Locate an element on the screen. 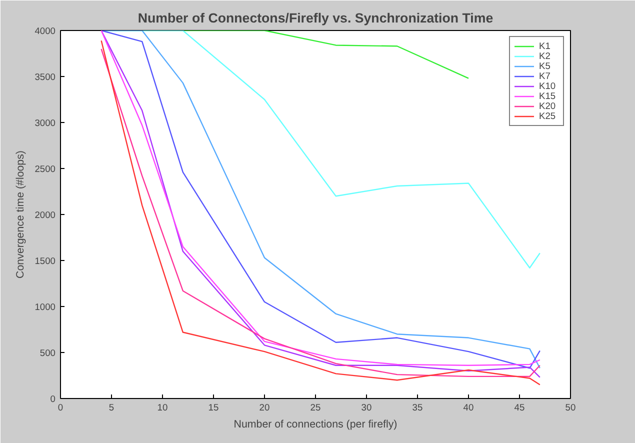  y-tick-label: 1000 is located at coordinates (45, 307).